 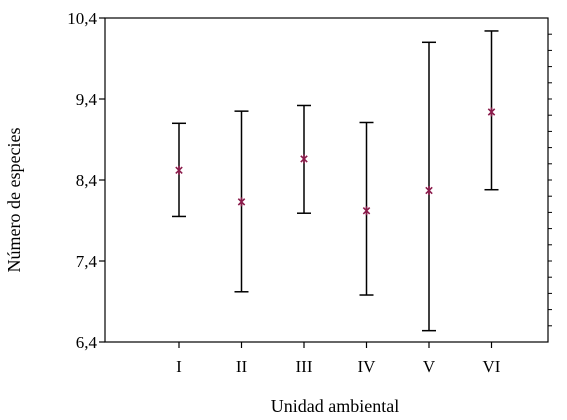 What do you see at coordinates (87, 99) in the screenshot?
I see `y-tick-label: 9,4` at bounding box center [87, 99].